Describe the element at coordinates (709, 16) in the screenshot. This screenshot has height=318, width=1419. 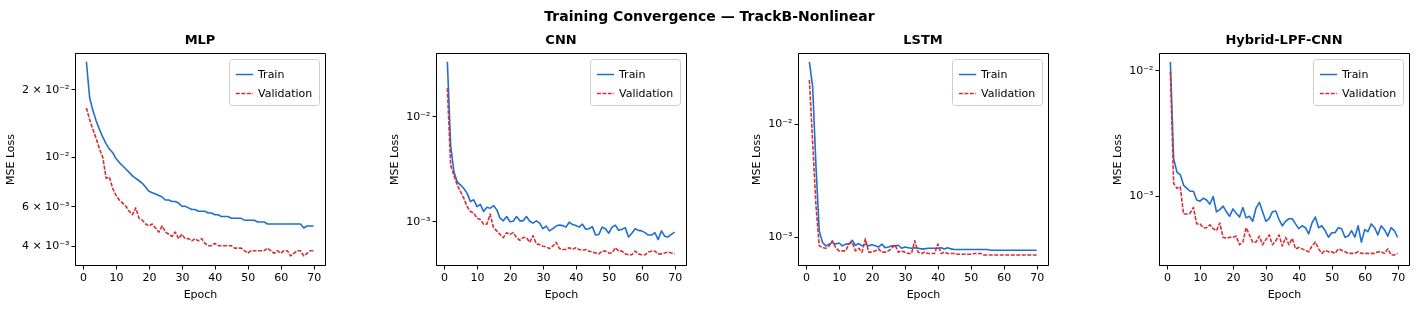
I see `text: Training Convergence — TrackB-Nonlinear` at that location.